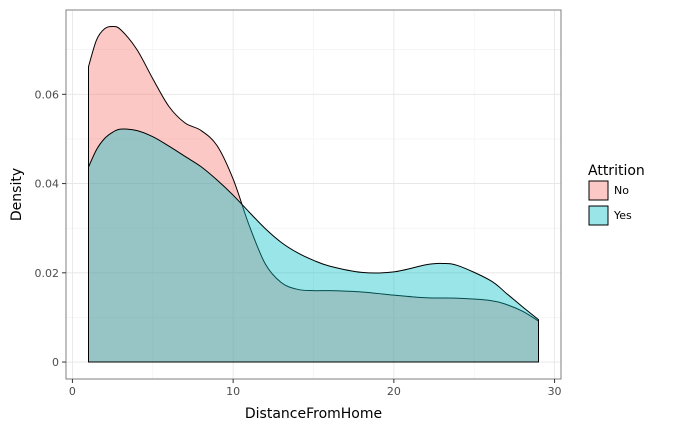 The height and width of the screenshot is (430, 677). I want to click on legend: Attrition No Yes, so click(616, 194).